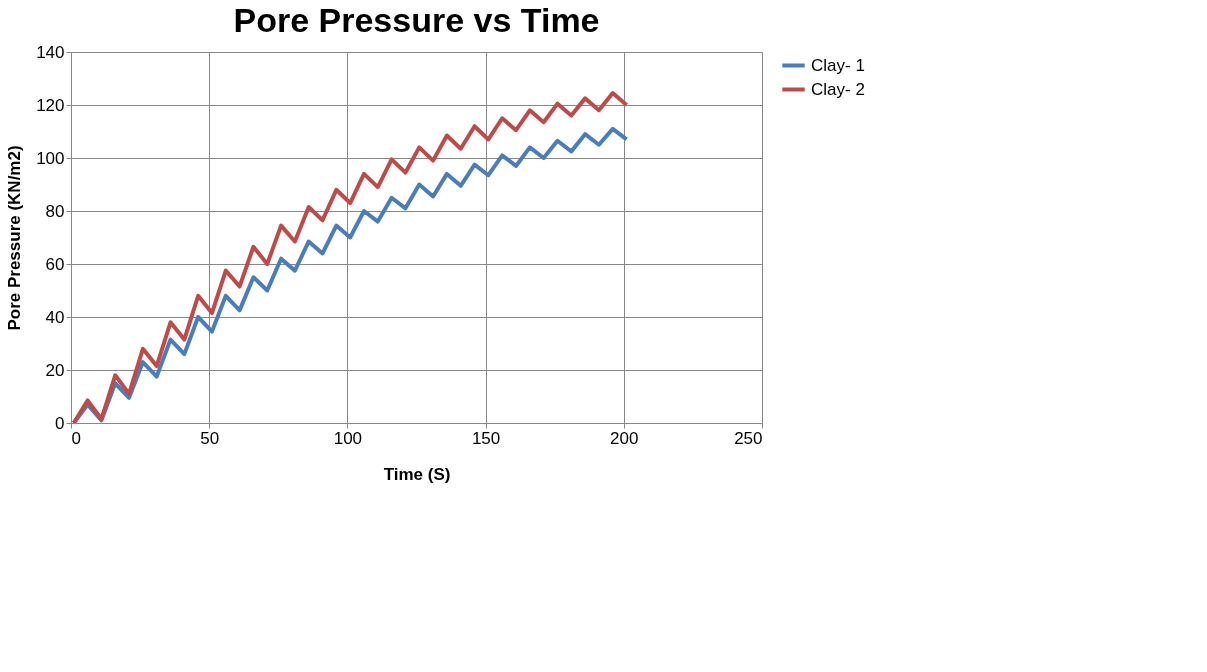 The height and width of the screenshot is (672, 1207). What do you see at coordinates (838, 65) in the screenshot?
I see `legend-label: Clay- 1` at bounding box center [838, 65].